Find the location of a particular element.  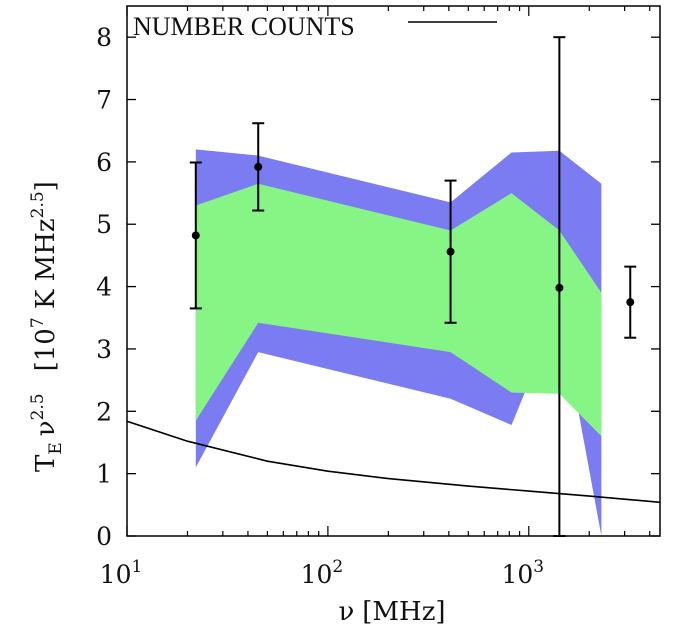

y-tick-labels: 0 1 2 3 4 5 6 7 8 is located at coordinates (104, 287).